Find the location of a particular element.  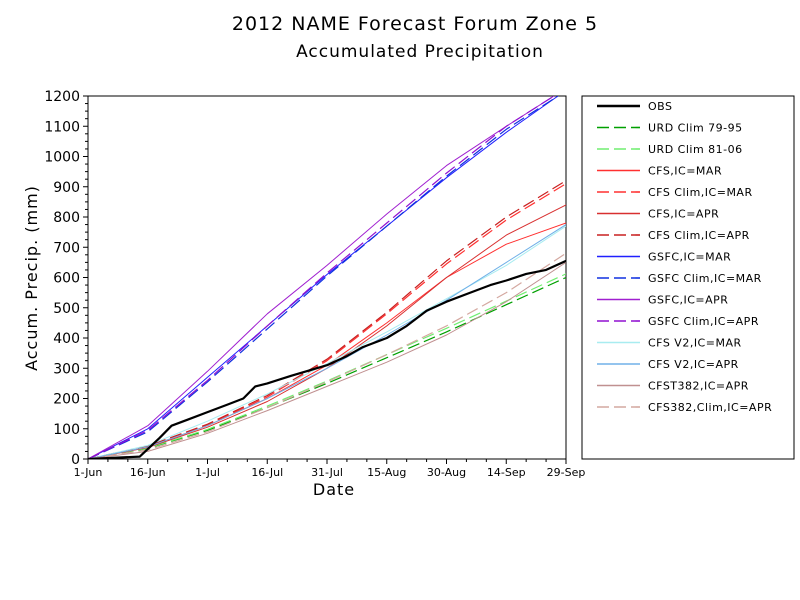

y-tick-label: 100 is located at coordinates (66, 430).